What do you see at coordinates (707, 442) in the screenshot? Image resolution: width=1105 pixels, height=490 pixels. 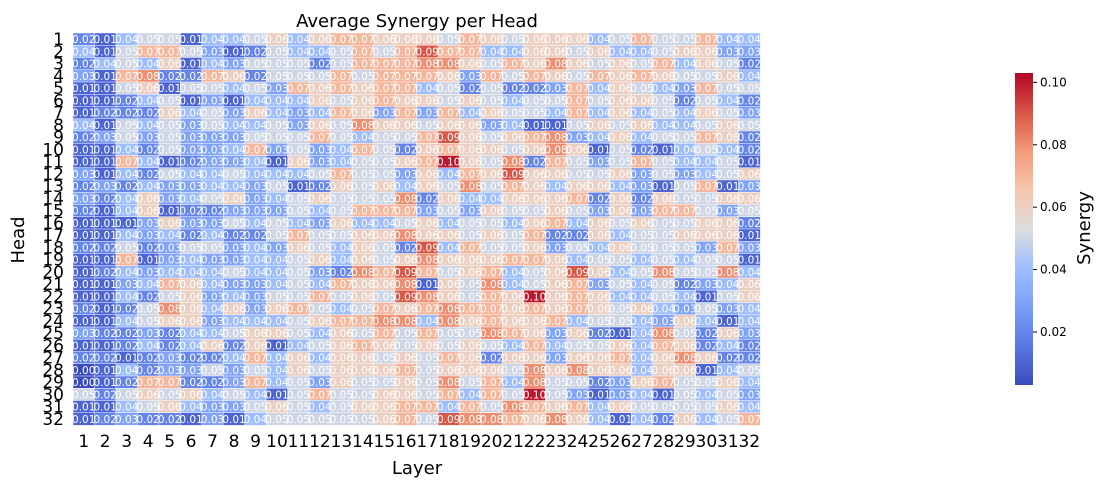 I see `x-tick-label: 30` at bounding box center [707, 442].